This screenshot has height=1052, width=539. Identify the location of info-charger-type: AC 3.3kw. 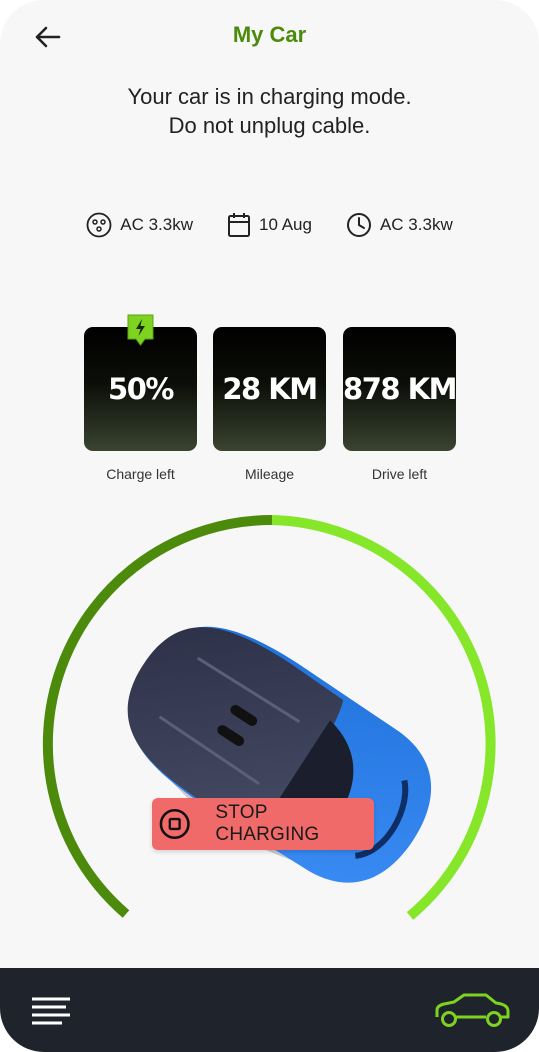
(139, 225).